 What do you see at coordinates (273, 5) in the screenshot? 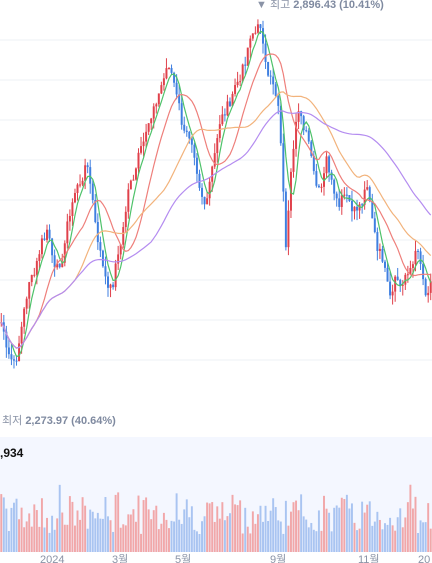
I see `high-prefix: ▼ 최고` at bounding box center [273, 5].